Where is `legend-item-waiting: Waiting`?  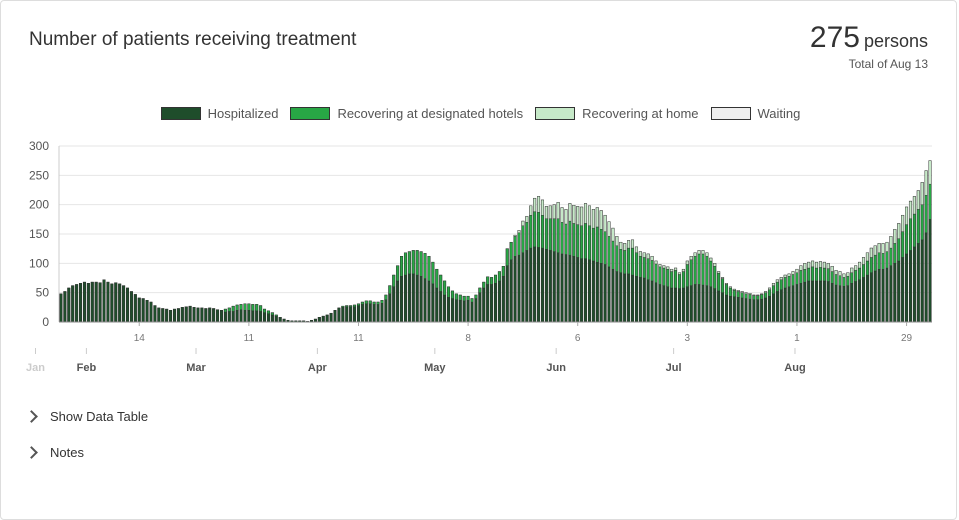
legend-item-waiting: Waiting is located at coordinates (755, 113).